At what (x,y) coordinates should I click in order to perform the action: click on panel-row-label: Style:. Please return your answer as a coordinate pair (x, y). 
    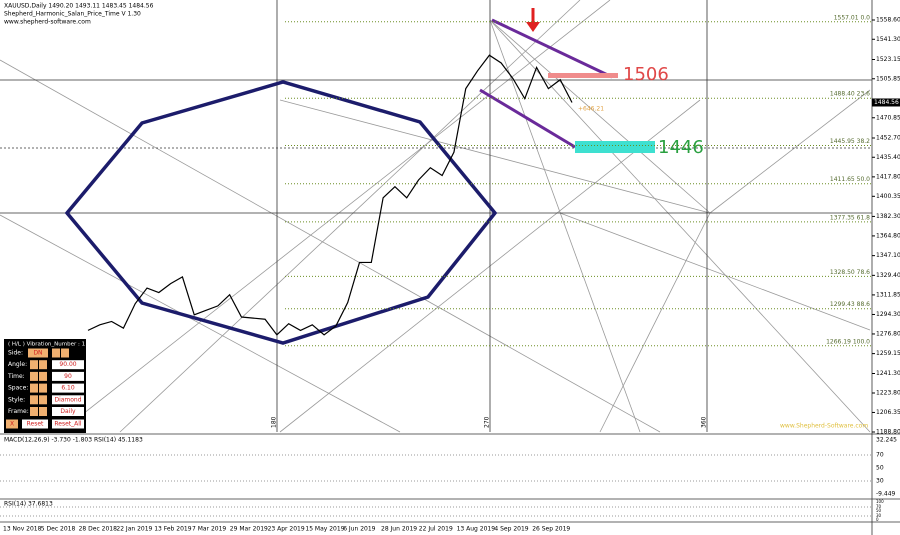
    Looking at the image, I should click on (16, 399).